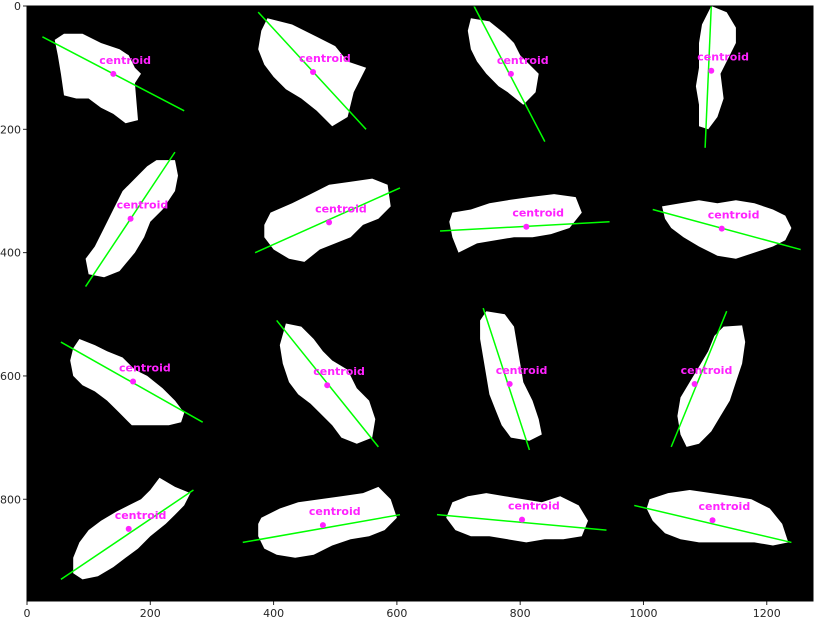 This screenshot has height=623, width=823. I want to click on centroid-label-8: centroid, so click(734, 215).